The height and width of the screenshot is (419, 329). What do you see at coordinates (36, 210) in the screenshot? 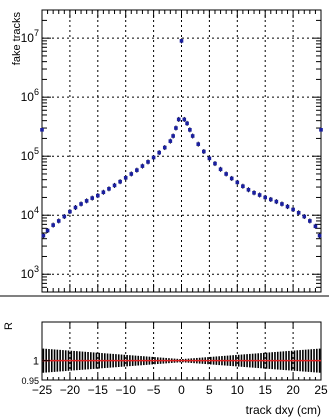
I see `top-y-tick-exp: 4` at bounding box center [36, 210].